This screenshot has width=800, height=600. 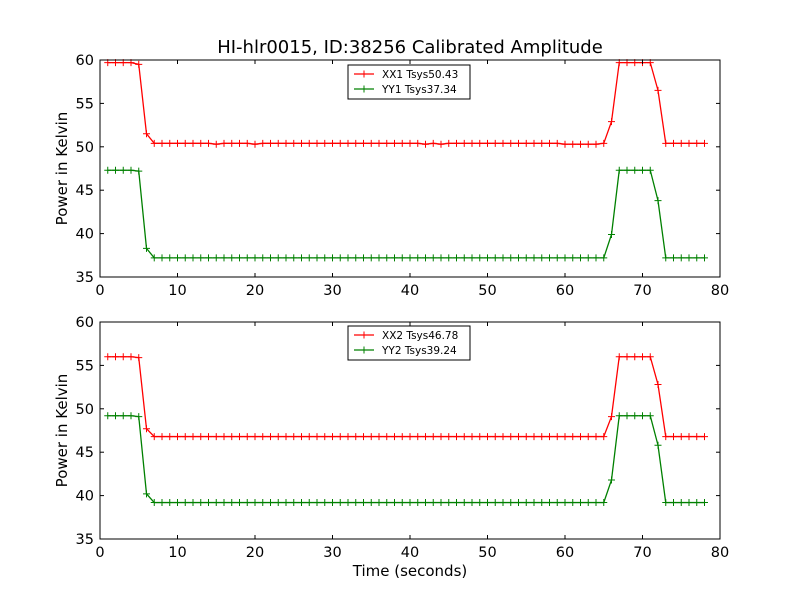 I want to click on x-tick-label: 10, so click(x=177, y=291).